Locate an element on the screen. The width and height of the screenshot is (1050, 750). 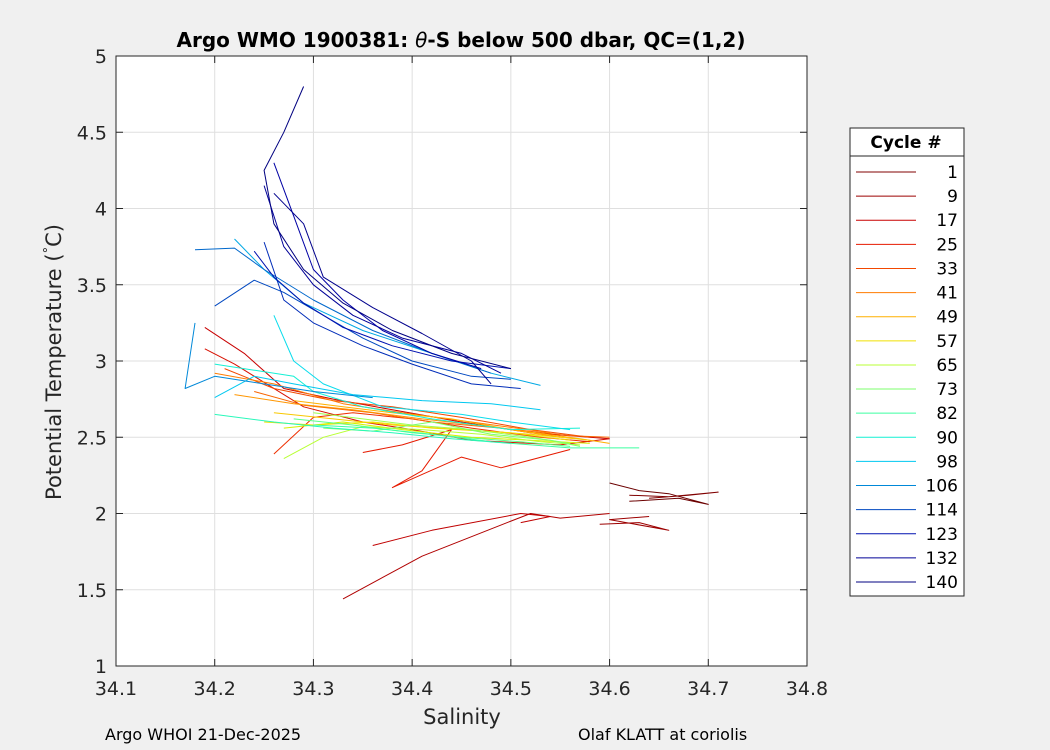
footer-left: Argo WHOI 21-Dec-2025 is located at coordinates (203, 734).